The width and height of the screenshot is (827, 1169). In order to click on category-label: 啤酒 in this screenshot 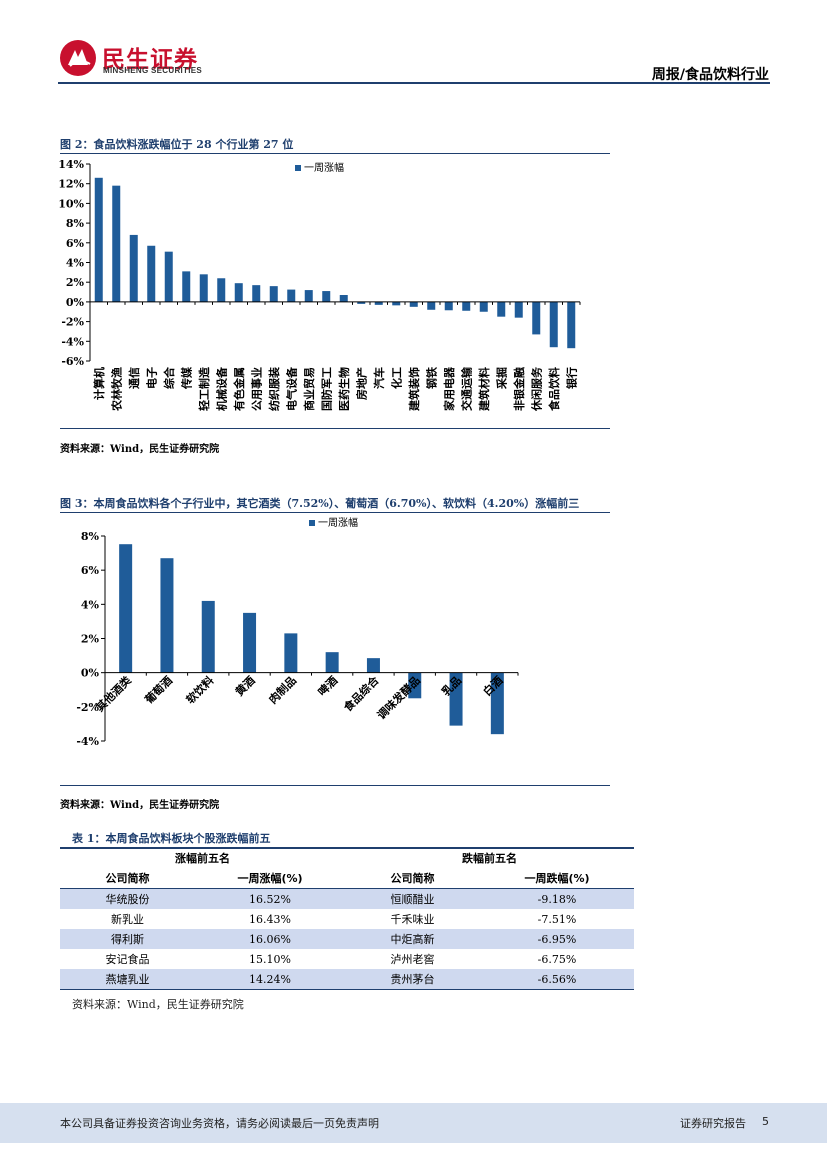, I will do `click(327, 685)`.